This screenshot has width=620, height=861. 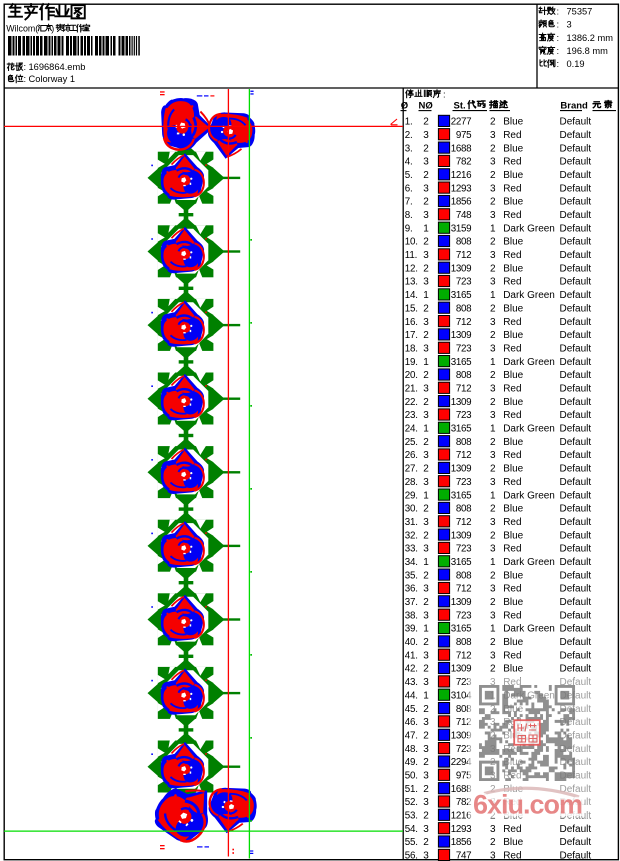 I want to click on svg-text: 1688, so click(x=461, y=148).